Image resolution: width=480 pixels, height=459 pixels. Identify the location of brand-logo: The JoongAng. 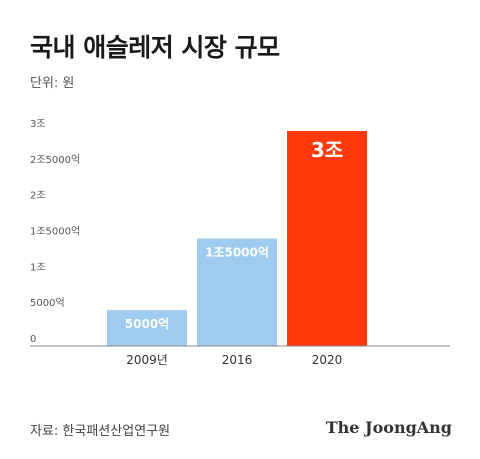
(388, 427).